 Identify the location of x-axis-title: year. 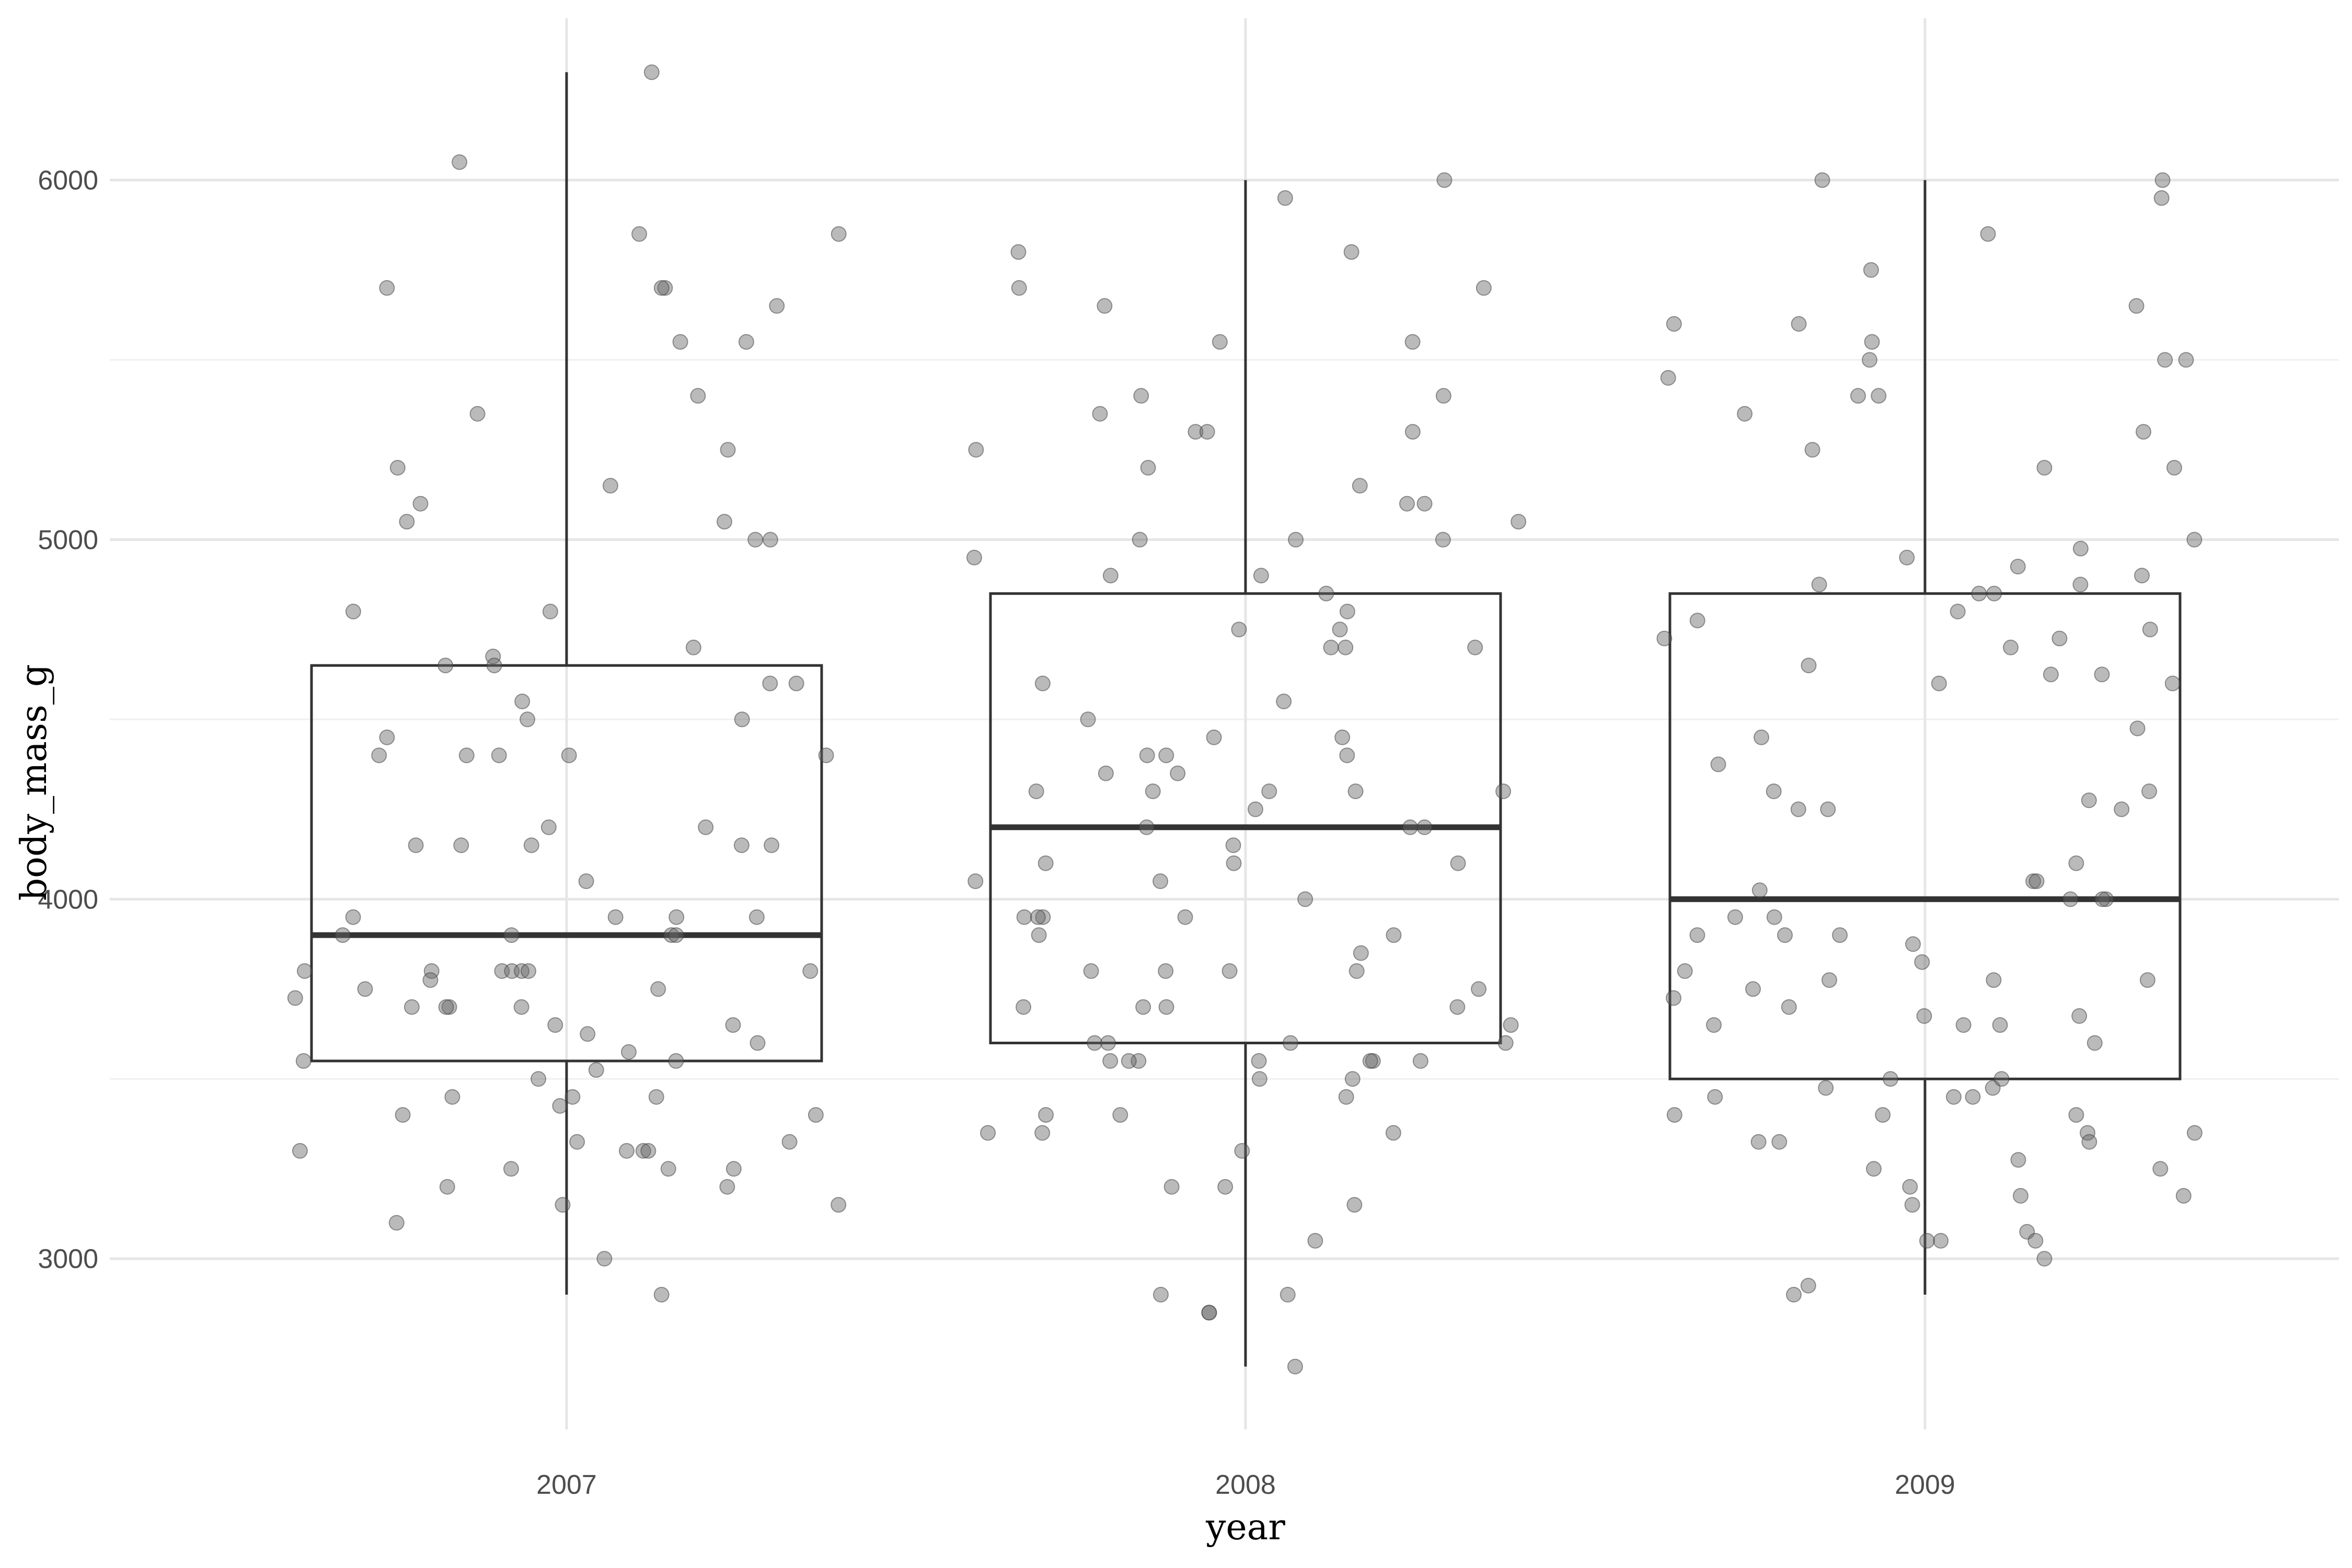
(1245, 1527).